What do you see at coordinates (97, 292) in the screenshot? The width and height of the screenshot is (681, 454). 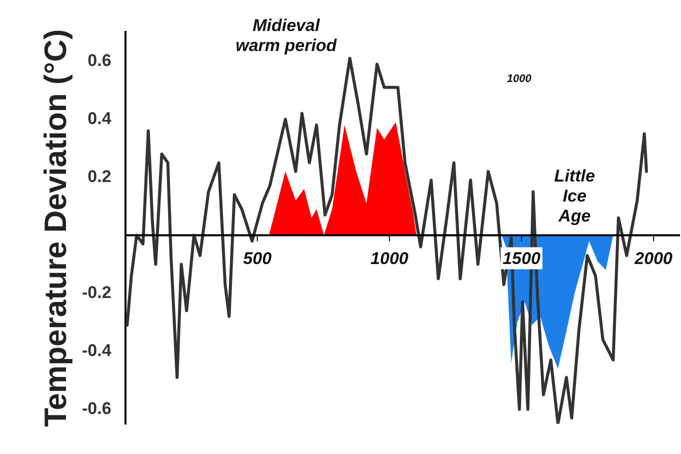 I see `y-tick-label: -0.2` at bounding box center [97, 292].